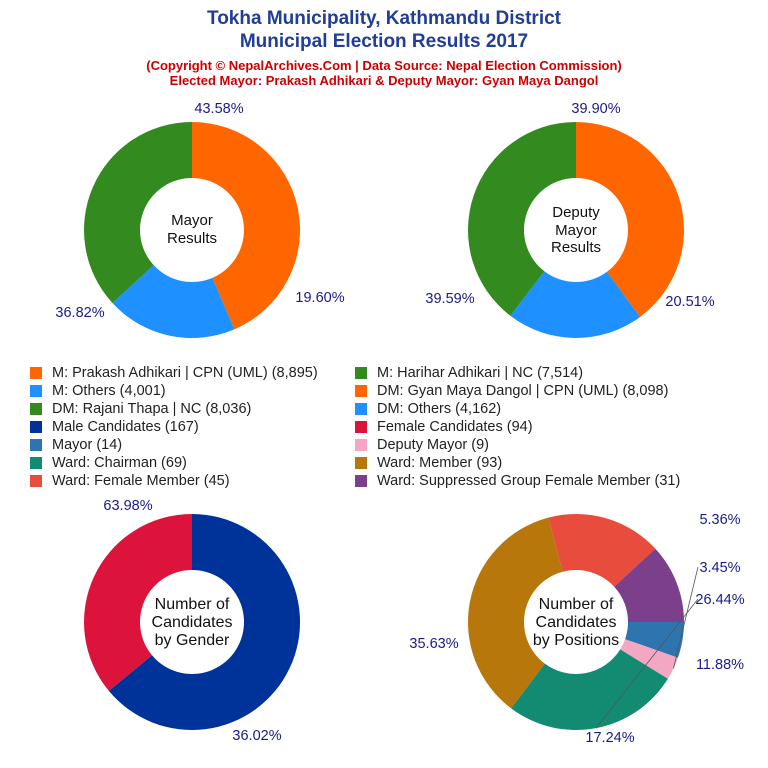  What do you see at coordinates (79, 313) in the screenshot?
I see `slice-percent-label: 36.82%` at bounding box center [79, 313].